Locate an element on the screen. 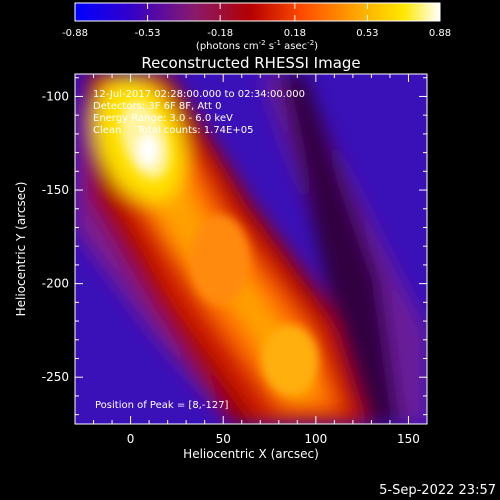  colorbar-tick-label: 0.53 is located at coordinates (367, 33).